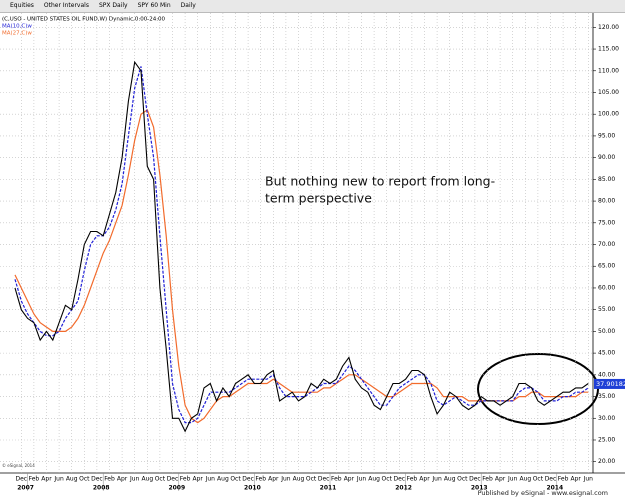 The width and height of the screenshot is (625, 499). What do you see at coordinates (154, 5) in the screenshot?
I see `toolbar-item: SPY 60 Min` at bounding box center [154, 5].